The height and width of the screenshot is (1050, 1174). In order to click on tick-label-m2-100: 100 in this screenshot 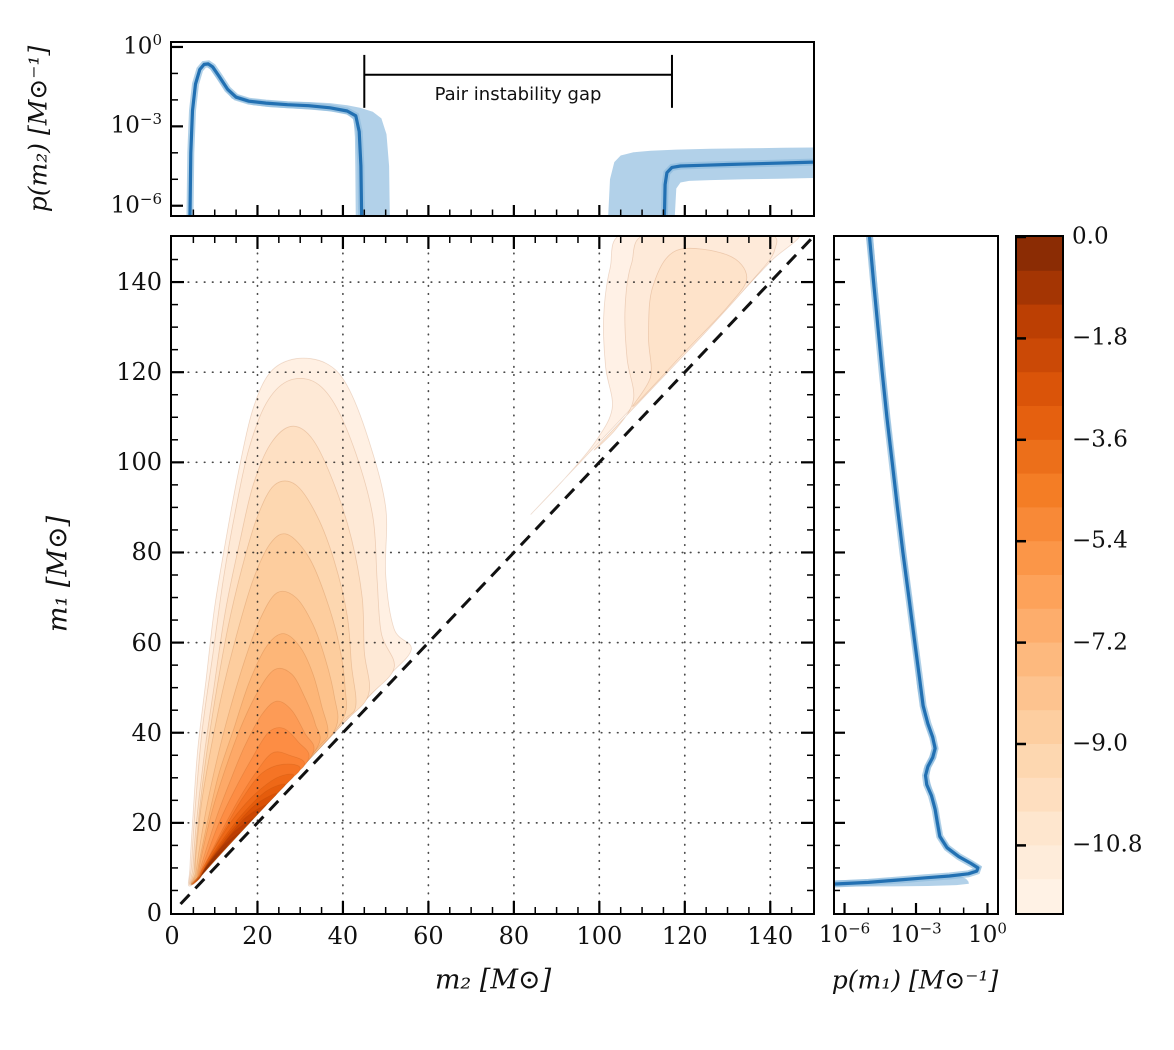, I will do `click(599, 936)`.